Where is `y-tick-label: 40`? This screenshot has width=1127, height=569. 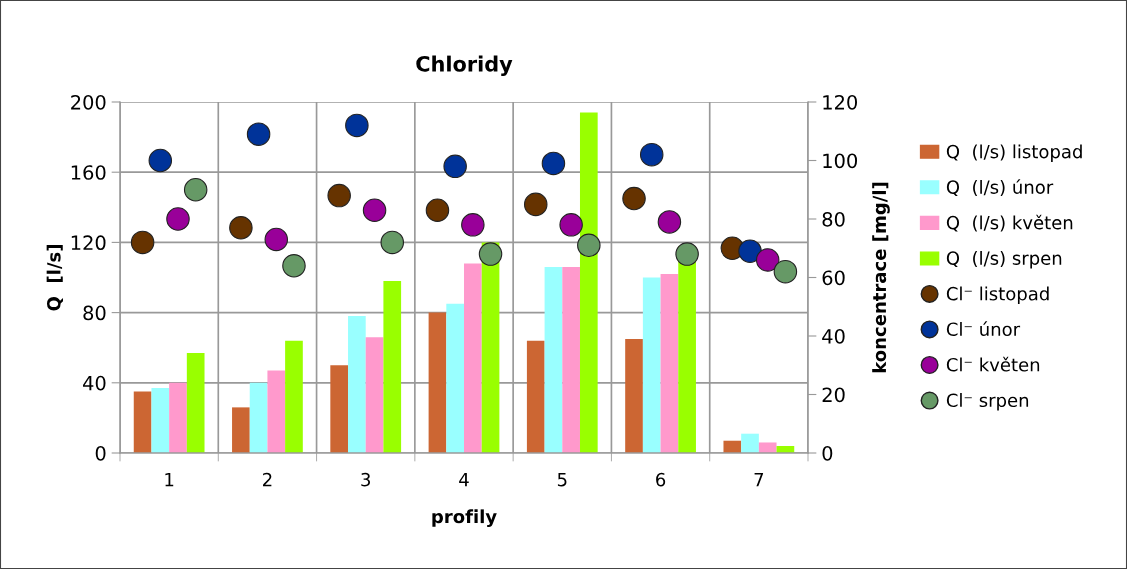
y-tick-label: 40 is located at coordinates (94, 383).